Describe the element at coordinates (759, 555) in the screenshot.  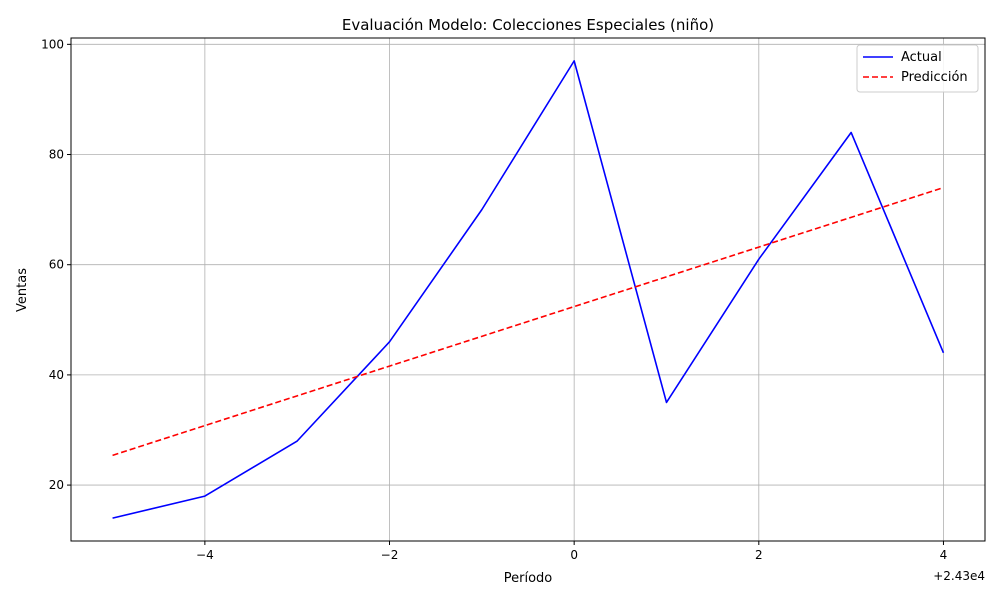
I see `x-tick-label: 2` at that location.